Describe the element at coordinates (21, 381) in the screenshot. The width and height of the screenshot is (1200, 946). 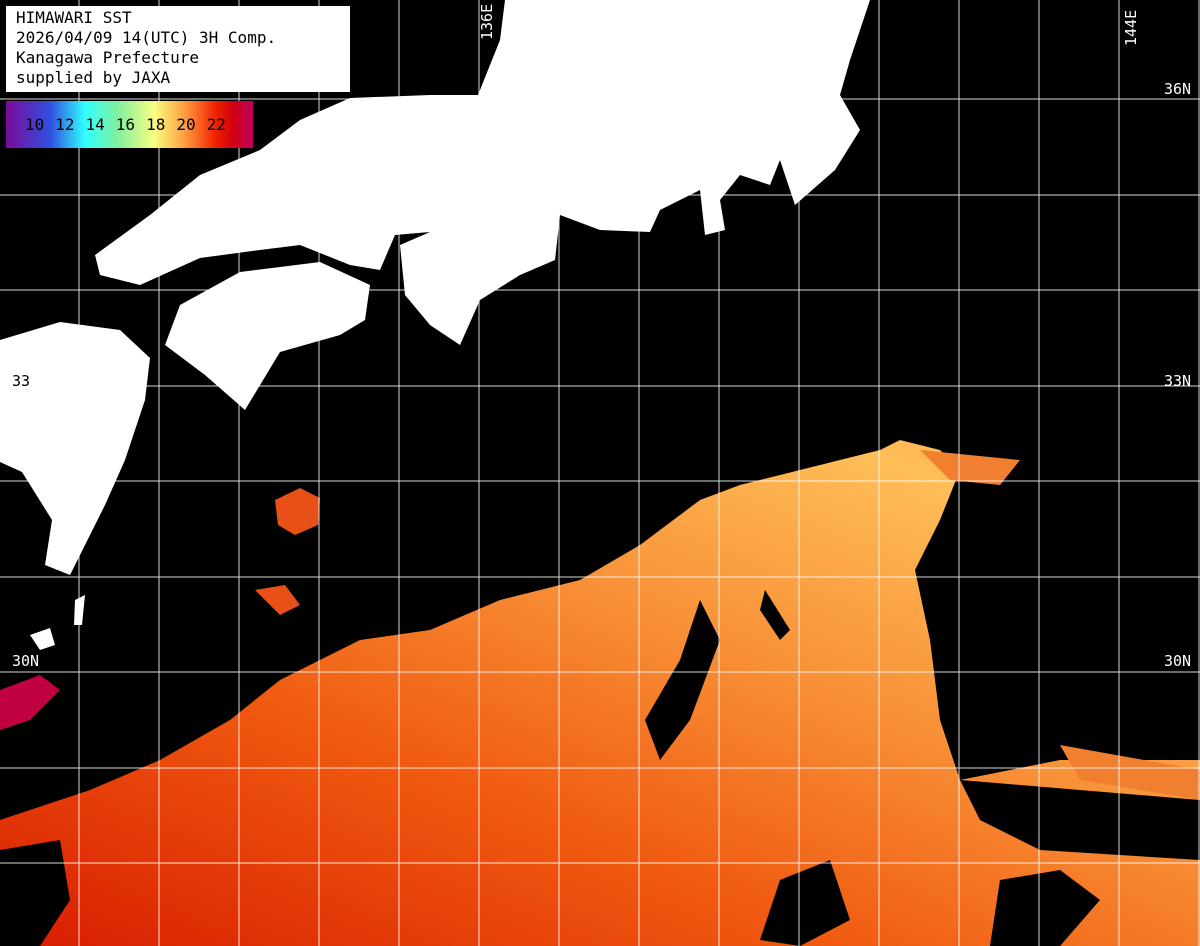
I see `lat-label-33-left: 33` at that location.